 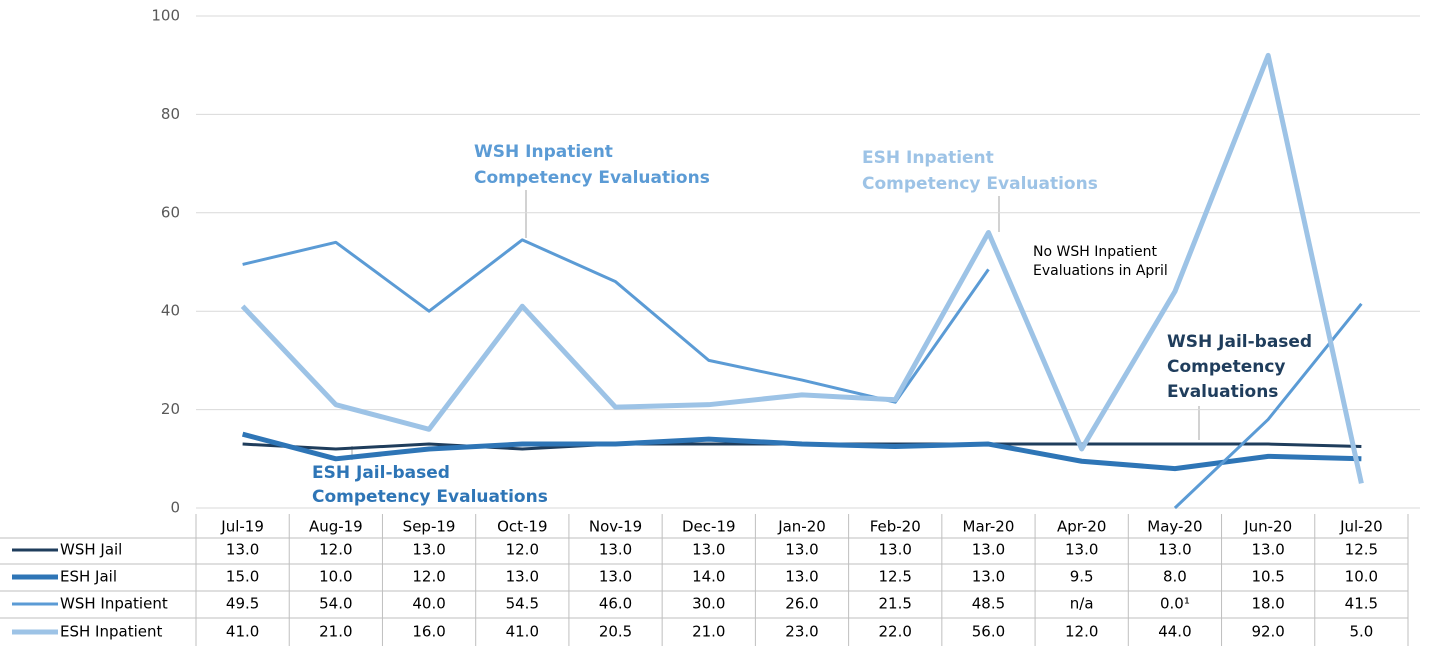 I want to click on annotation: No WSH Inpatient, so click(x=1095, y=252).